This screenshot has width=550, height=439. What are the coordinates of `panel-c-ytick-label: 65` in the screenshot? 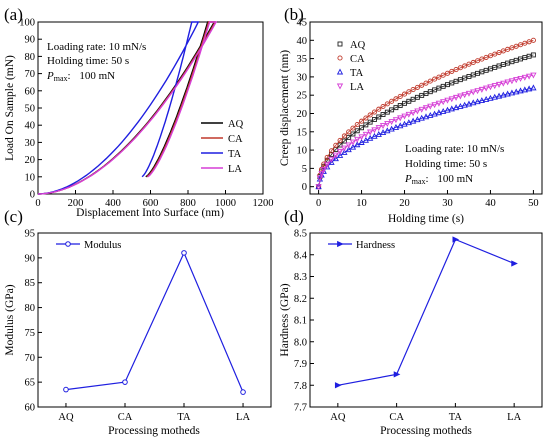 It's located at (30, 383).